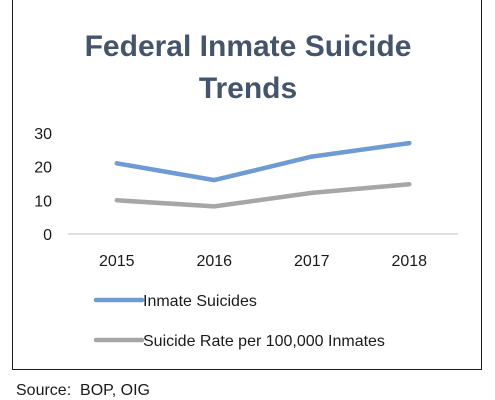 This screenshot has width=495, height=400. What do you see at coordinates (264, 341) in the screenshot?
I see `legend-label-2: Suicide Rate per 100,000 Inmates` at bounding box center [264, 341].